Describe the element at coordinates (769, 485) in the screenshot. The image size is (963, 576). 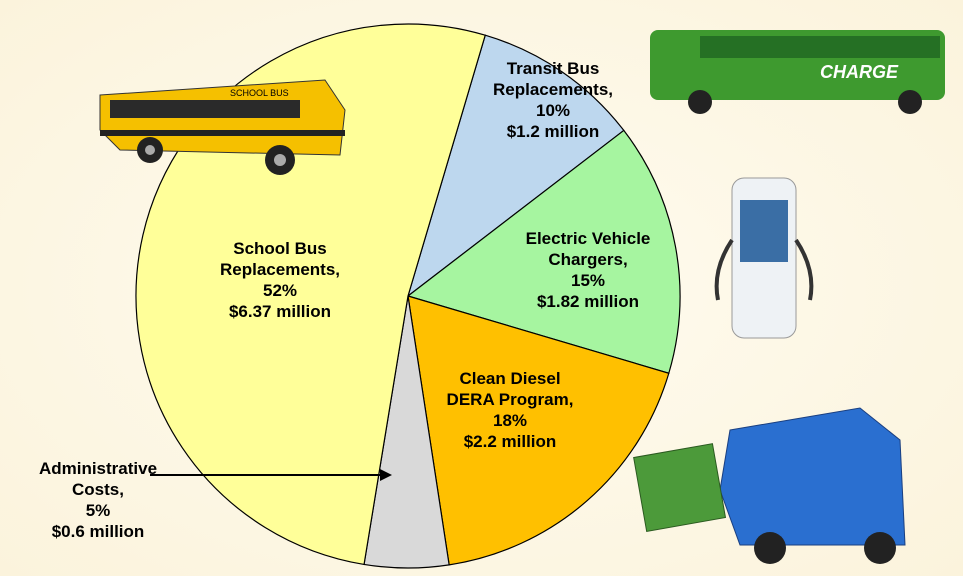
I see `garbage-truck-icon` at that location.